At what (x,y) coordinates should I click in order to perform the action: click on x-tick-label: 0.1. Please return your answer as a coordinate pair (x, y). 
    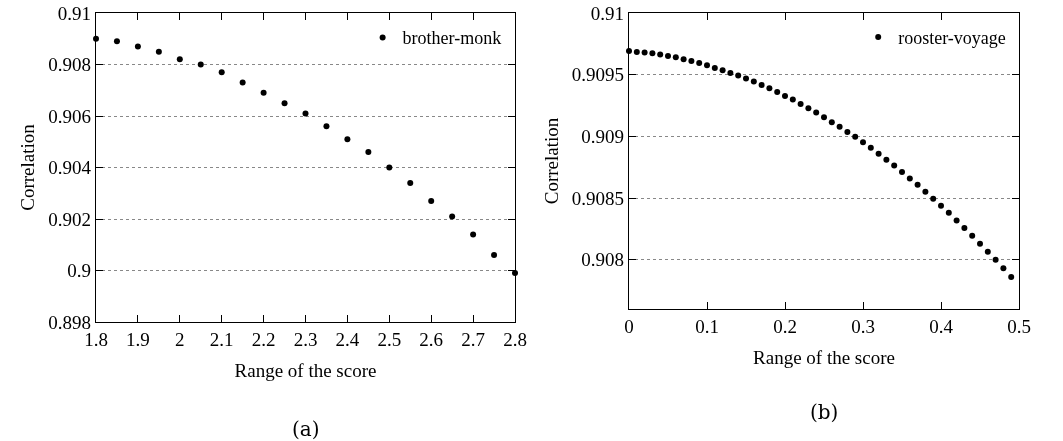
    Looking at the image, I should click on (707, 327).